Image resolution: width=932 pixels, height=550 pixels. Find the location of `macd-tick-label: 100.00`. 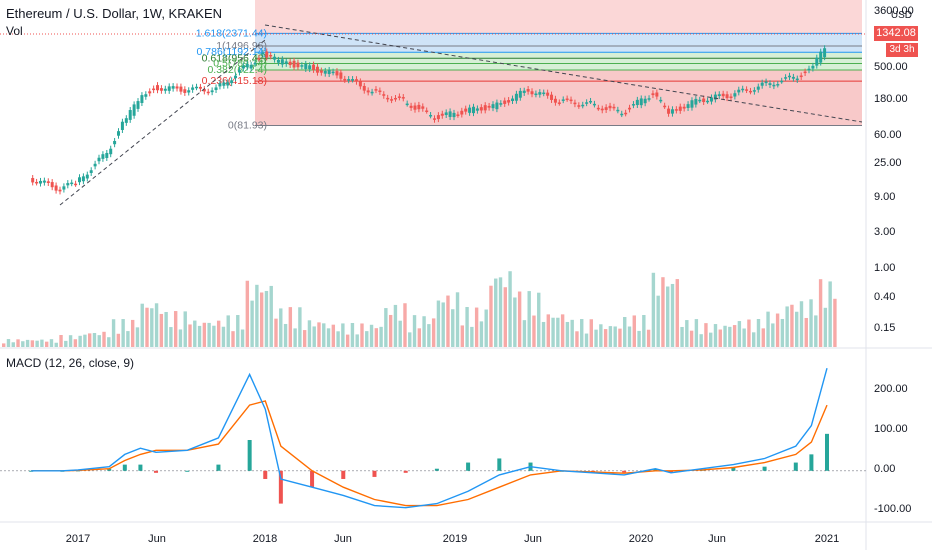

macd-tick-label: 100.00 is located at coordinates (891, 429).